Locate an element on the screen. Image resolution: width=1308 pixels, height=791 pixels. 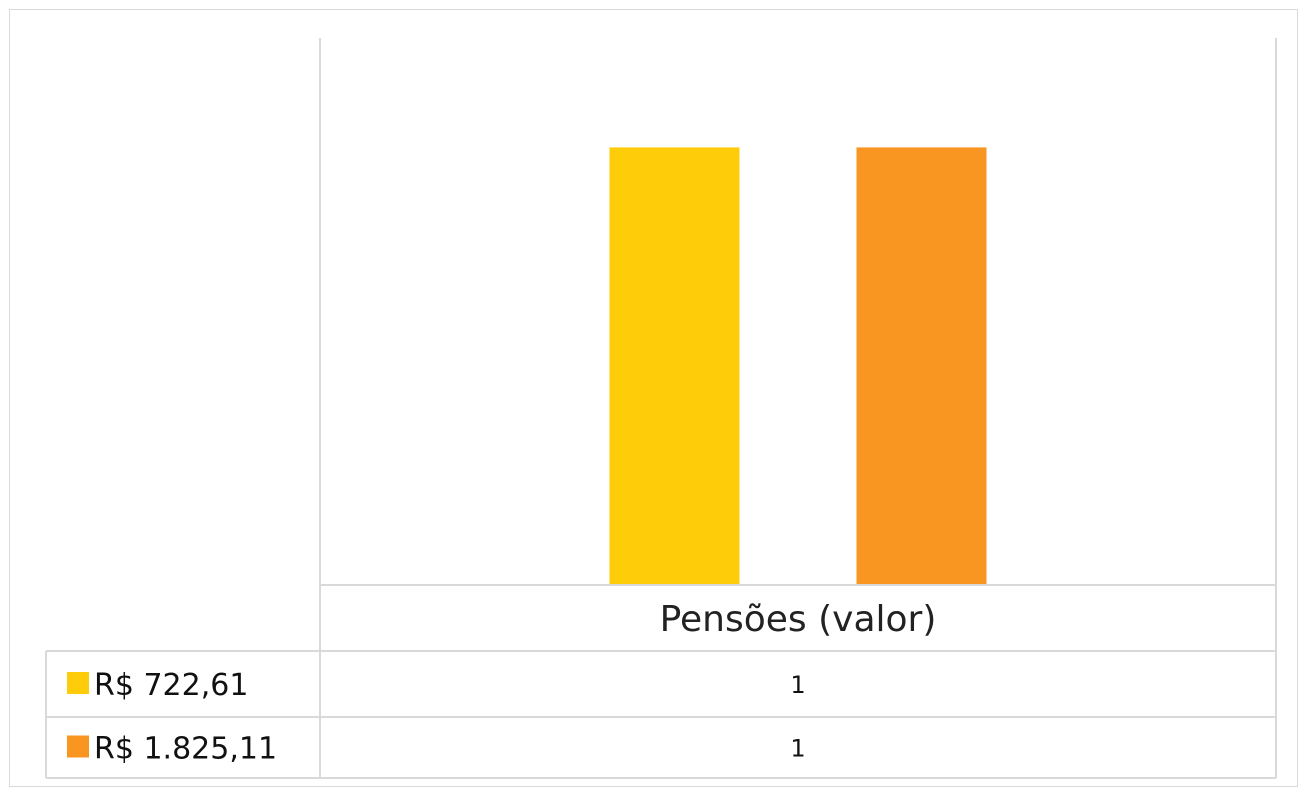
legend-label-series-2: R$ 1.825,11 is located at coordinates (185, 749).